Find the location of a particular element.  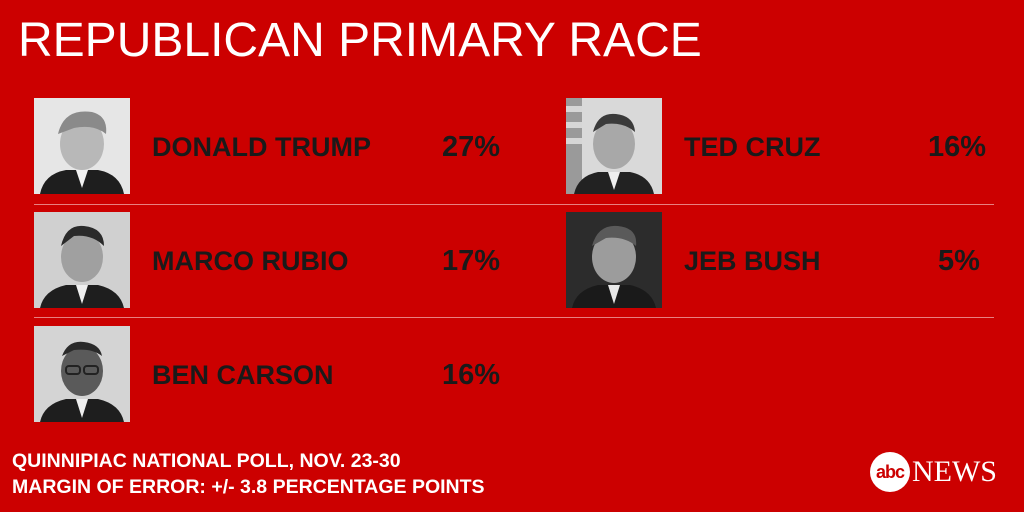

abc-news-logo: abc NEWS is located at coordinates (933, 472).